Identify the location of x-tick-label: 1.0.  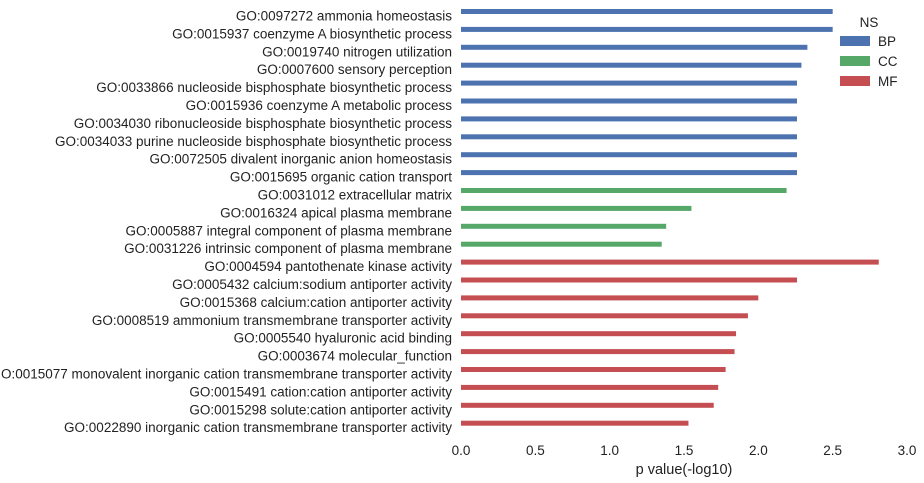
(609, 450).